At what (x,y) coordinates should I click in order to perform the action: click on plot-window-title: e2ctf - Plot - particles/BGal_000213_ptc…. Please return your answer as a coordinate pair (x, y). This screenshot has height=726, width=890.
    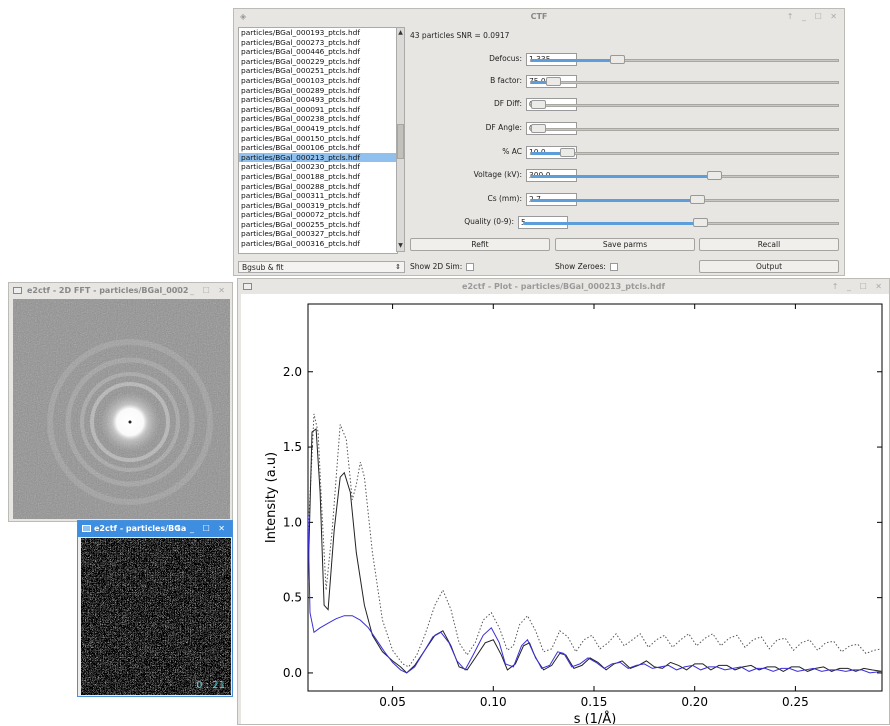
    Looking at the image, I should click on (563, 286).